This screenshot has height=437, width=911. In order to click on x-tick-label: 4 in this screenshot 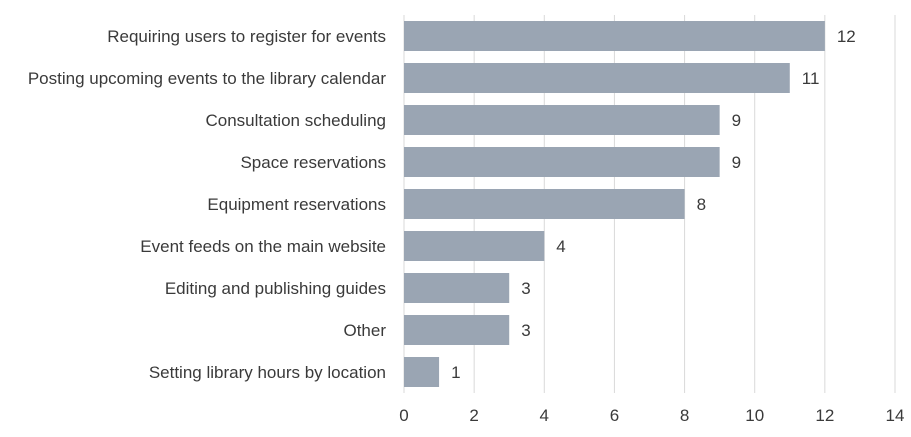, I will do `click(544, 415)`.